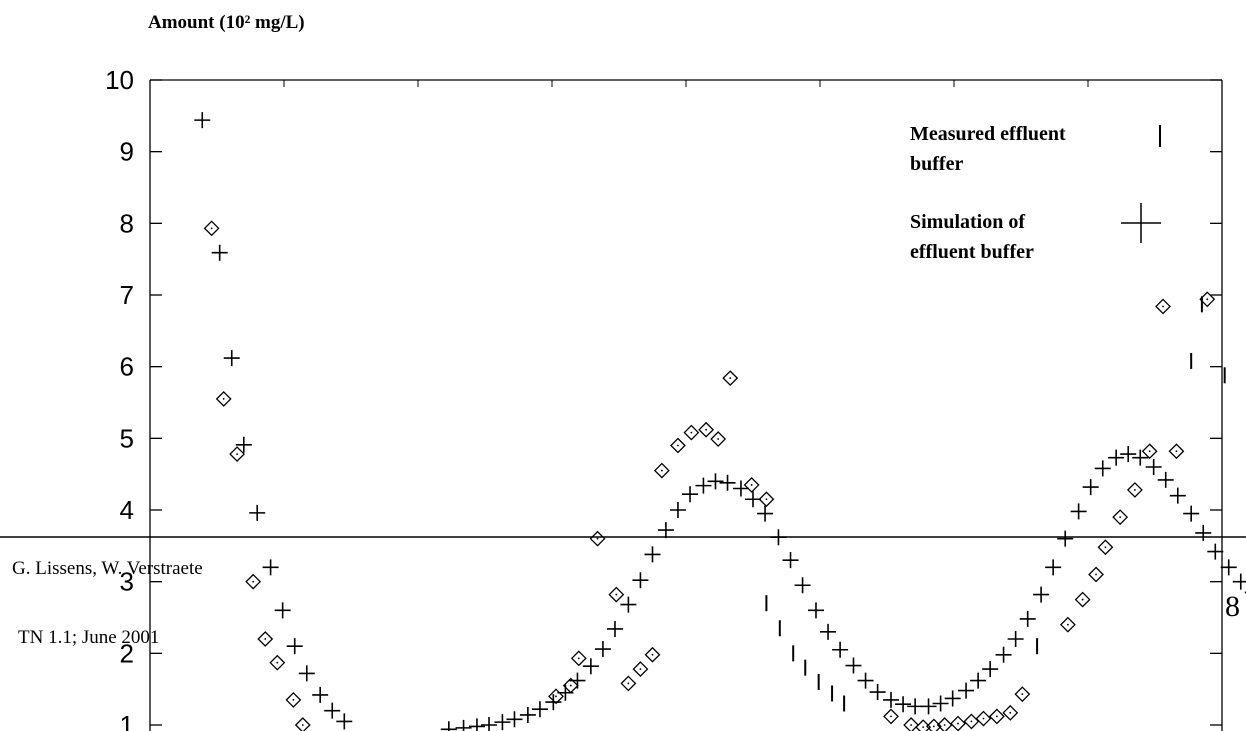 The image size is (1246, 731). Describe the element at coordinates (972, 252) in the screenshot. I see `legend-label: effluent buffer` at that location.